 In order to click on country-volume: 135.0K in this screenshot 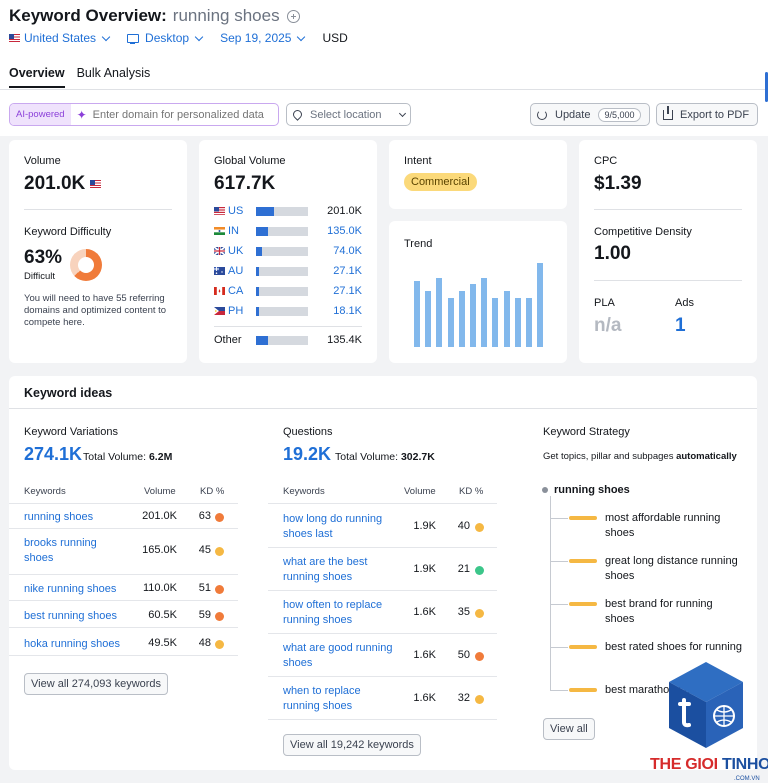, I will do `click(344, 231)`.